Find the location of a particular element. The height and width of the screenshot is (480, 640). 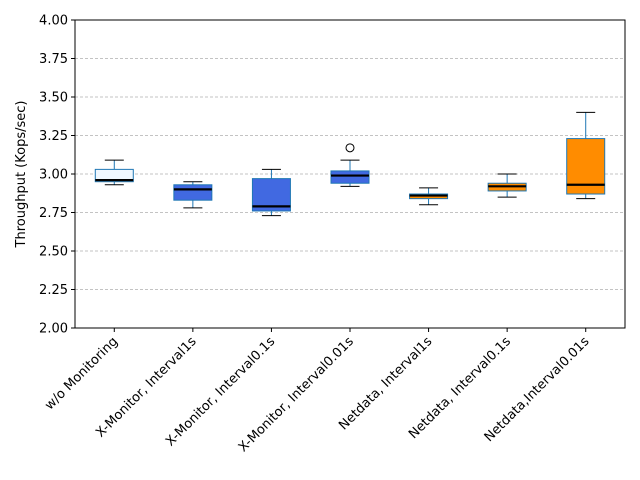

x-tick-label: w/o Monitoring is located at coordinates (81, 373).